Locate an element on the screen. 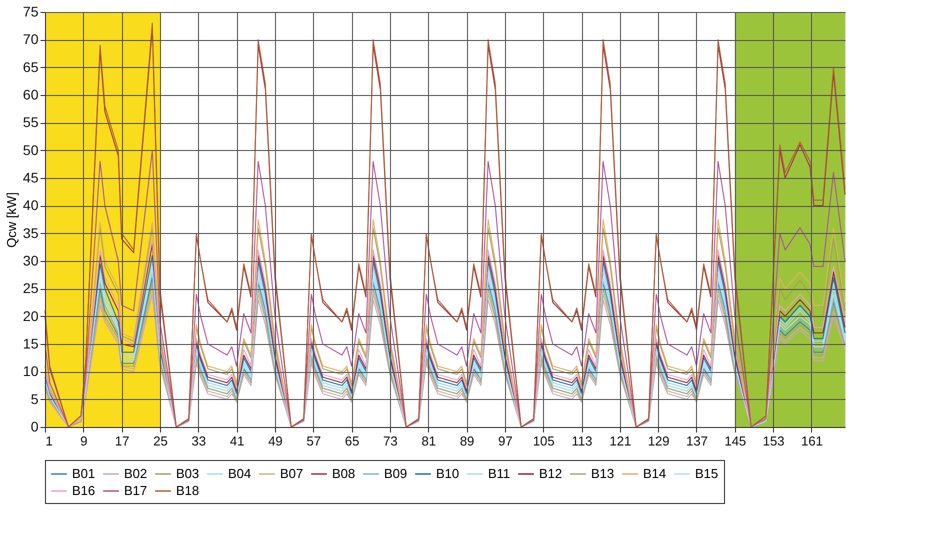 The image size is (938, 546). x-tick-label: 113 is located at coordinates (582, 441).